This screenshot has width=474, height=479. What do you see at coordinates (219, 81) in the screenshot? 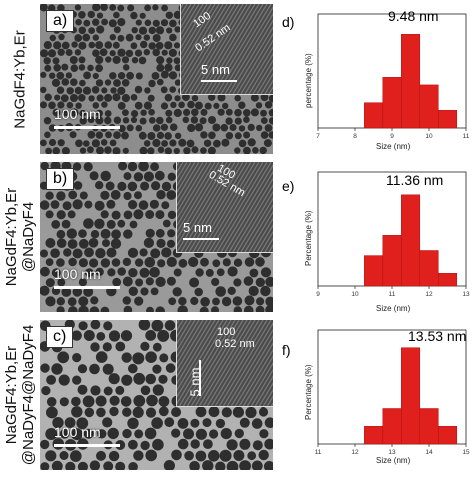
I see `inset-scale-bar-a` at bounding box center [219, 81].